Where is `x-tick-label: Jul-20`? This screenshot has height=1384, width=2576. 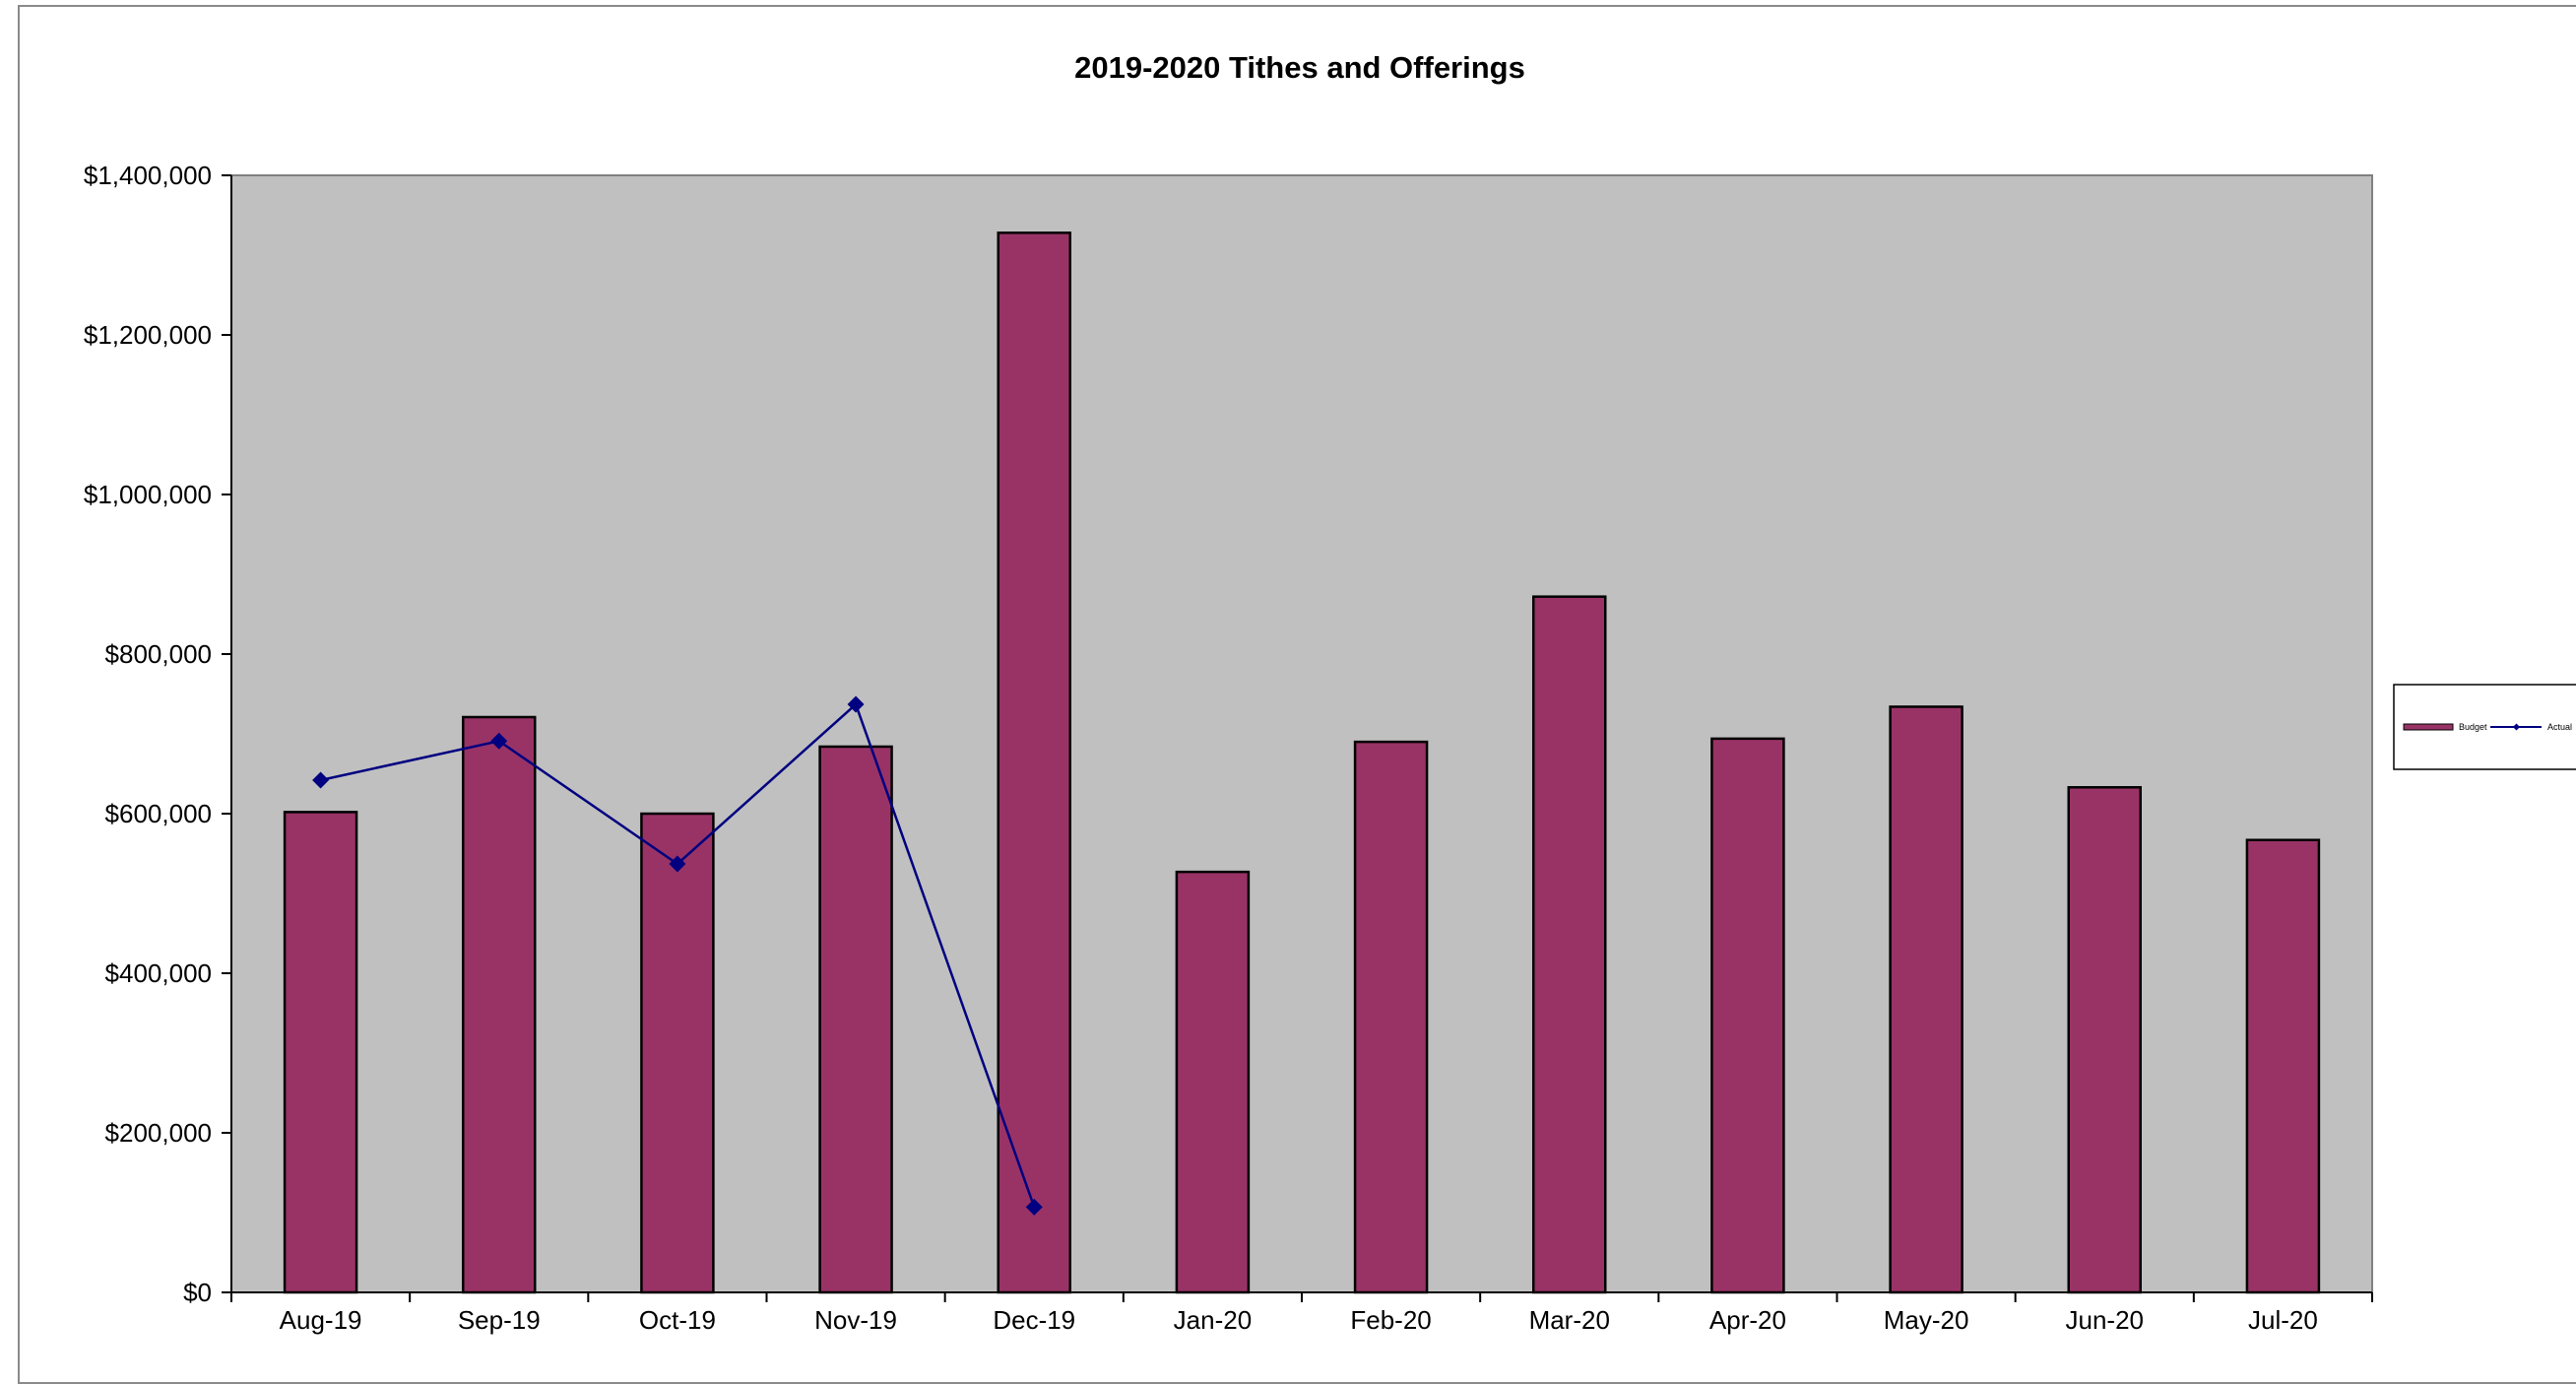 x-tick-label: Jul-20 is located at coordinates (2283, 1320).